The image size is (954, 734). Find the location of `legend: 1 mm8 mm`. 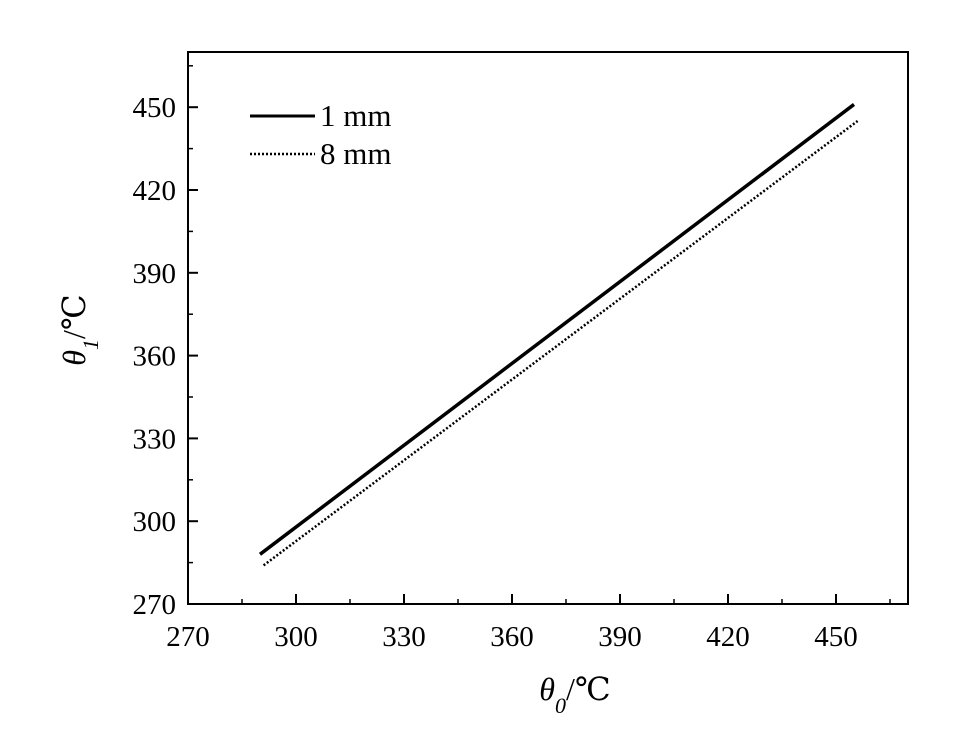

legend: 1 mm8 mm is located at coordinates (320, 134).